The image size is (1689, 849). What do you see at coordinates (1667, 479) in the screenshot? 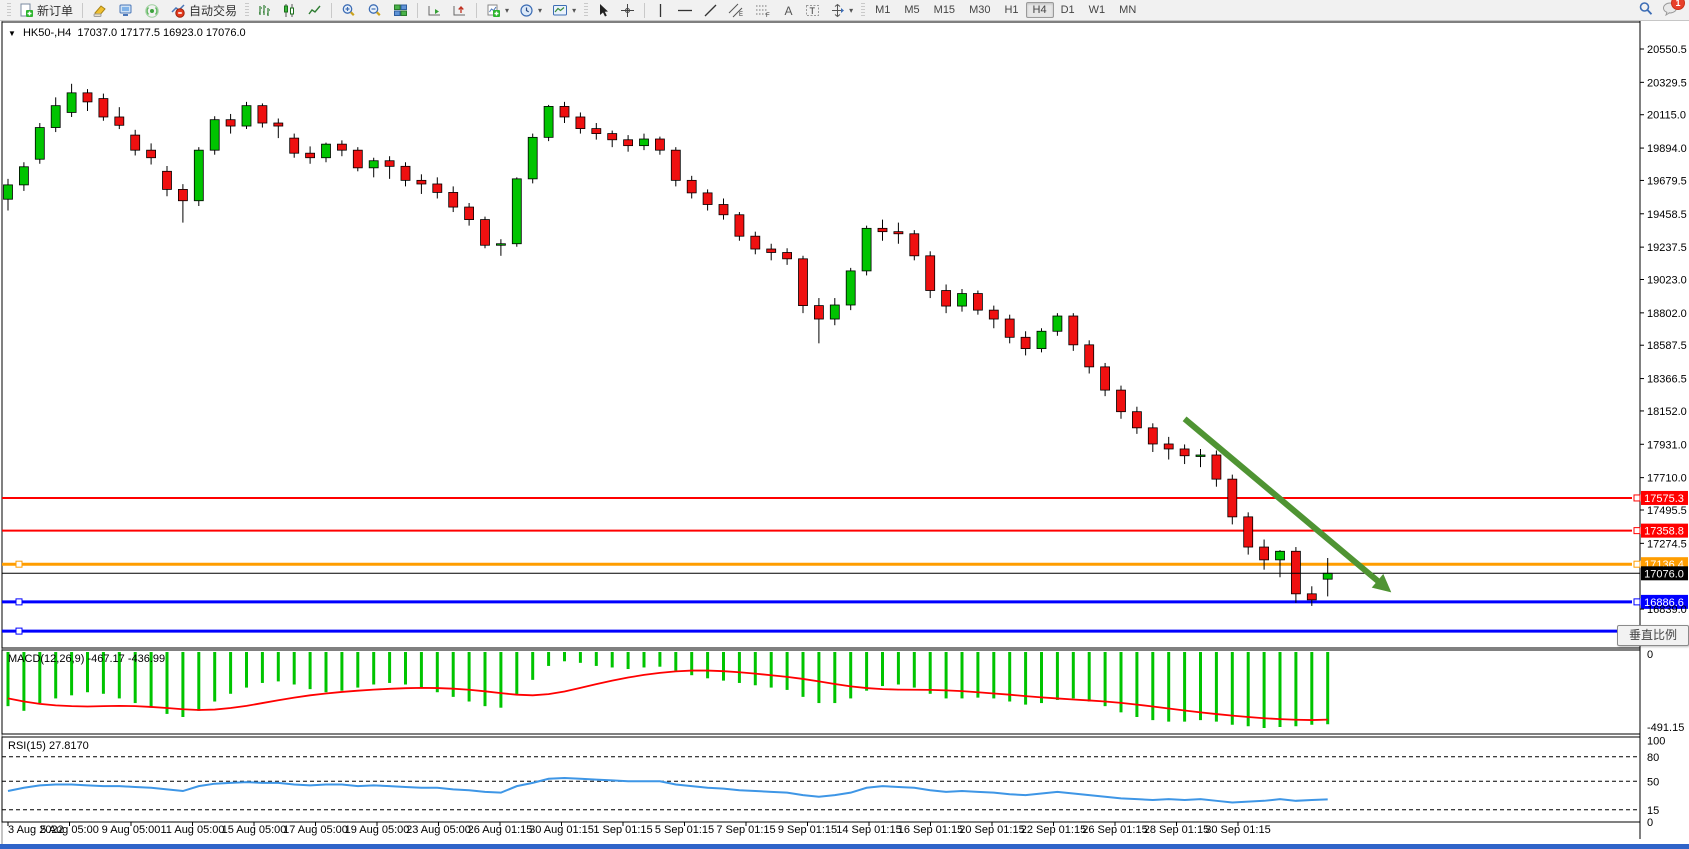
I see `svg-text: 17710.0` at bounding box center [1667, 479].